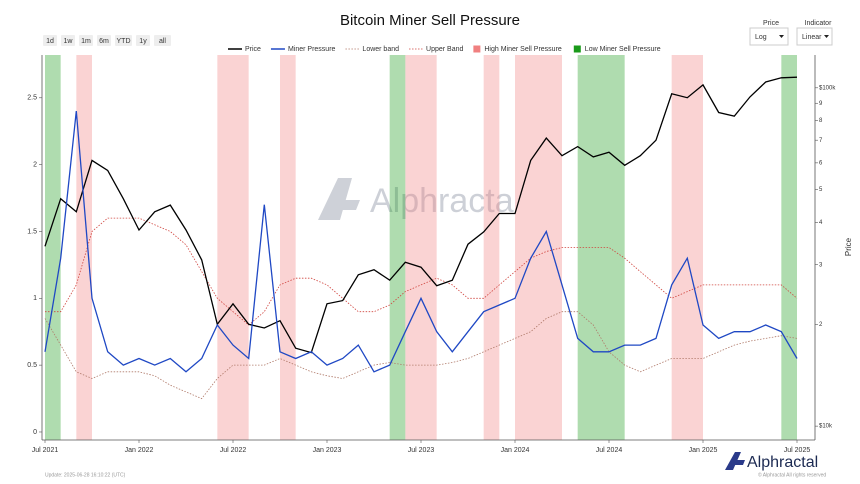 Image resolution: width=860 pixels, height=484 pixels. I want to click on select-value: Linear, so click(812, 37).